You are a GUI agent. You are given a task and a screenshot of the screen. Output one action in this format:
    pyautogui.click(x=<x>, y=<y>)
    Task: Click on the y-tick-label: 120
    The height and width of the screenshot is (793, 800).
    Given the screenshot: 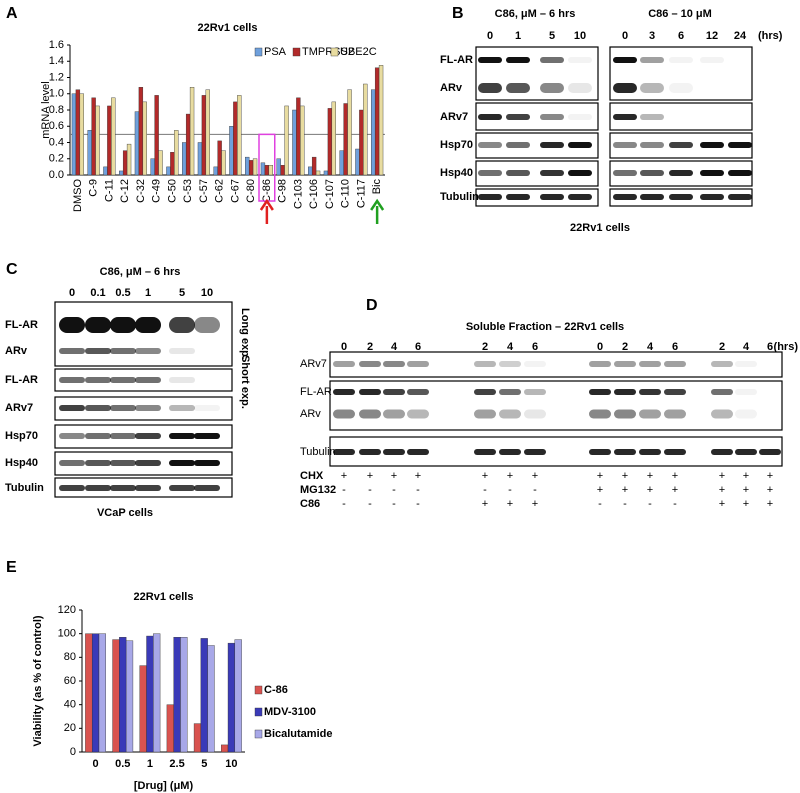 What is the action you would take?
    pyautogui.click(x=67, y=610)
    